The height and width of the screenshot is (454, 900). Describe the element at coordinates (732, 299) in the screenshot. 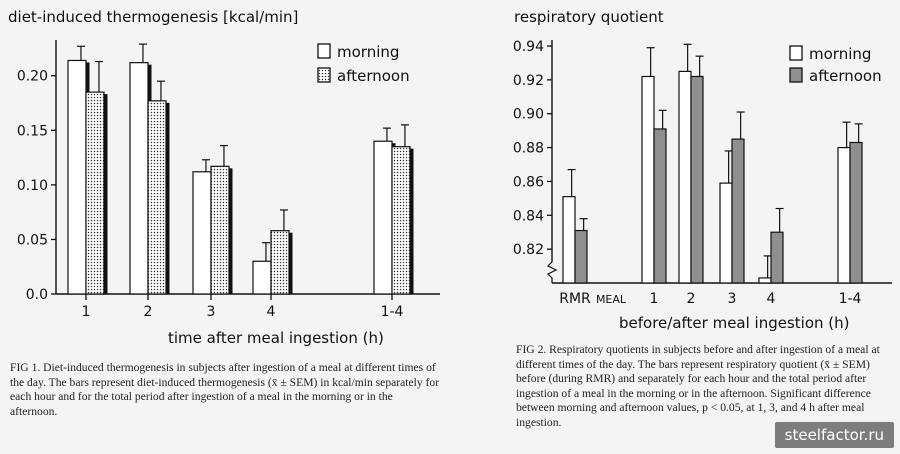

I see `c2-x-tick-label: 3` at that location.